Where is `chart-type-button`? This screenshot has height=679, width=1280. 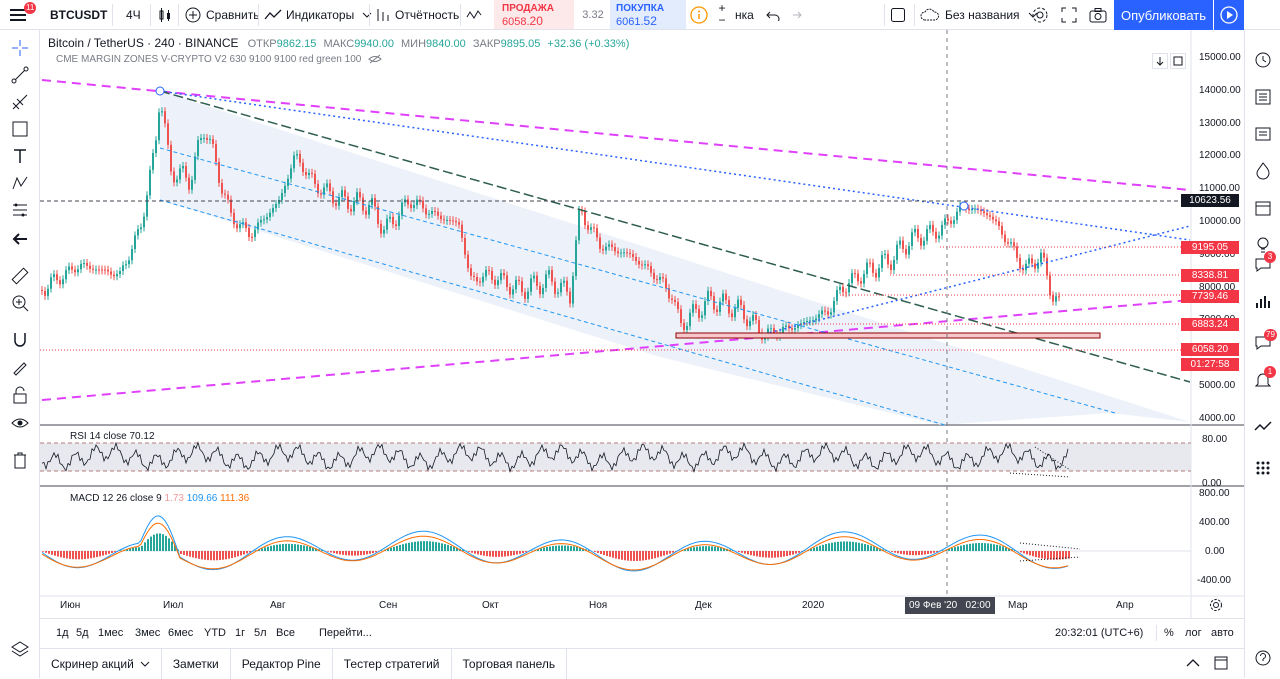
chart-type-button is located at coordinates (165, 15).